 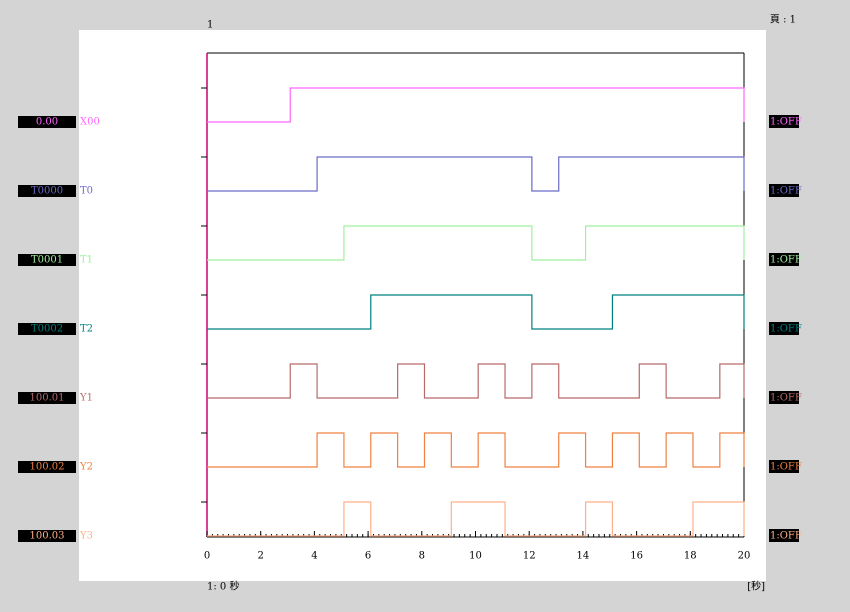 What do you see at coordinates (475, 556) in the screenshot?
I see `x-tick-label: 10` at bounding box center [475, 556].